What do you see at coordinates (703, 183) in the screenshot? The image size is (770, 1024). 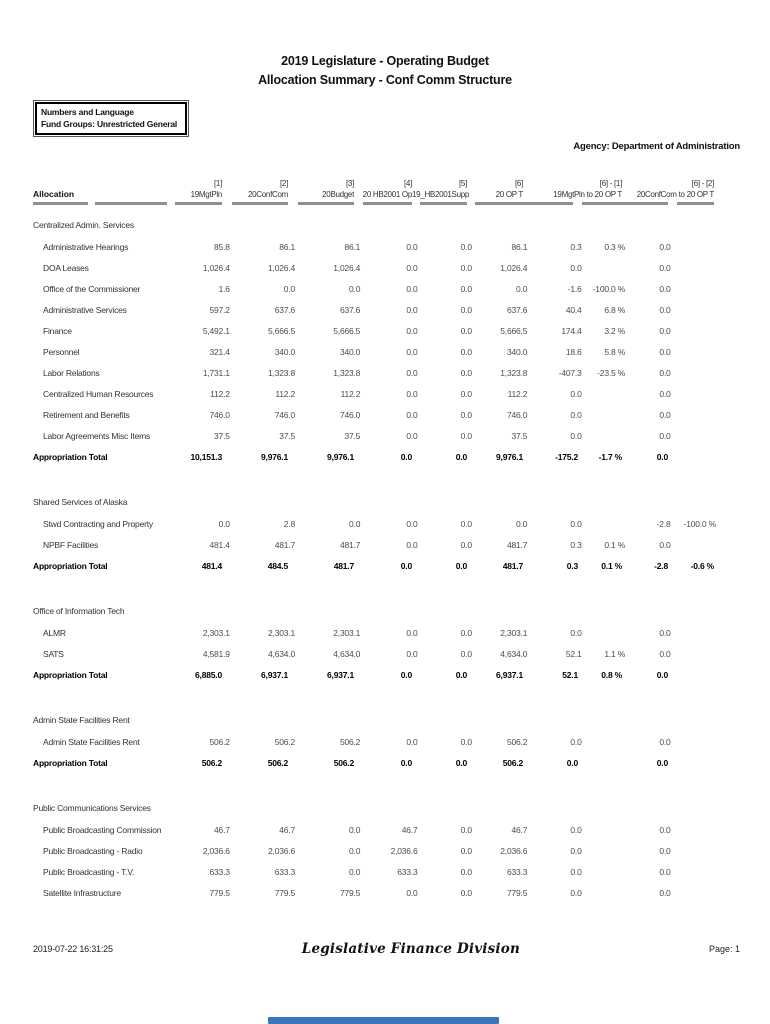 I see `column-number: [6] - [2]` at bounding box center [703, 183].